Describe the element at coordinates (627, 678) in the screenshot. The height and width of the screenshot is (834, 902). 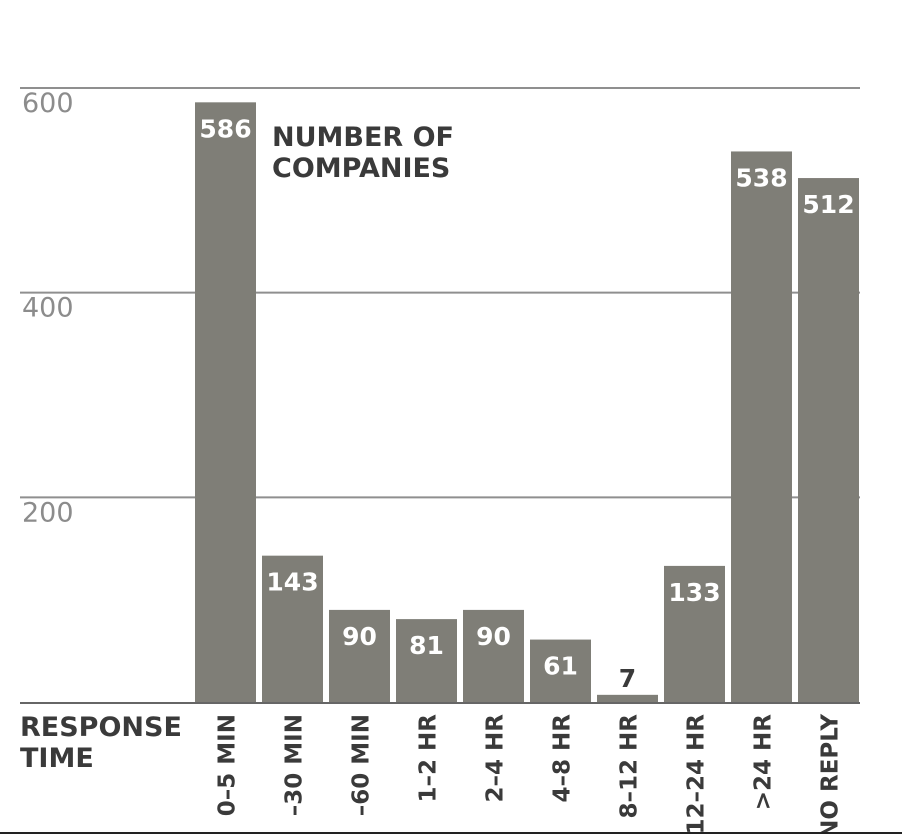
I see `data-label: 7` at that location.